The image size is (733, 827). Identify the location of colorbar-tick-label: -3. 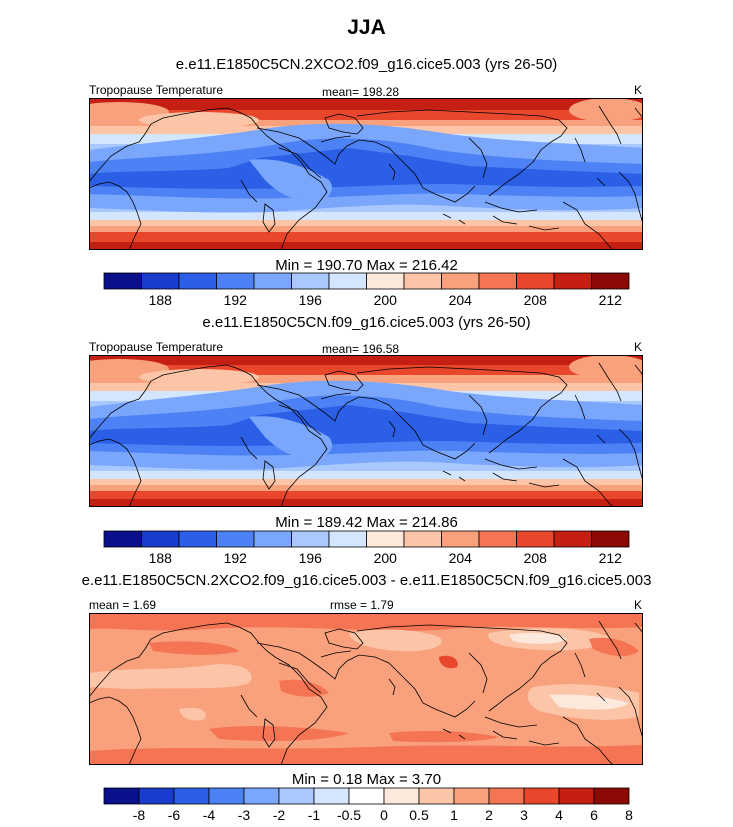
(244, 815).